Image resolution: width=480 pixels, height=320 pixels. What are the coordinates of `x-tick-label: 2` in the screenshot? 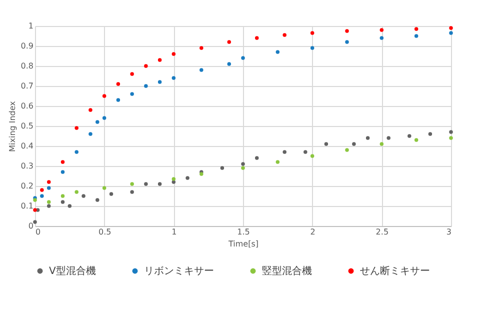 It's located at (313, 232).